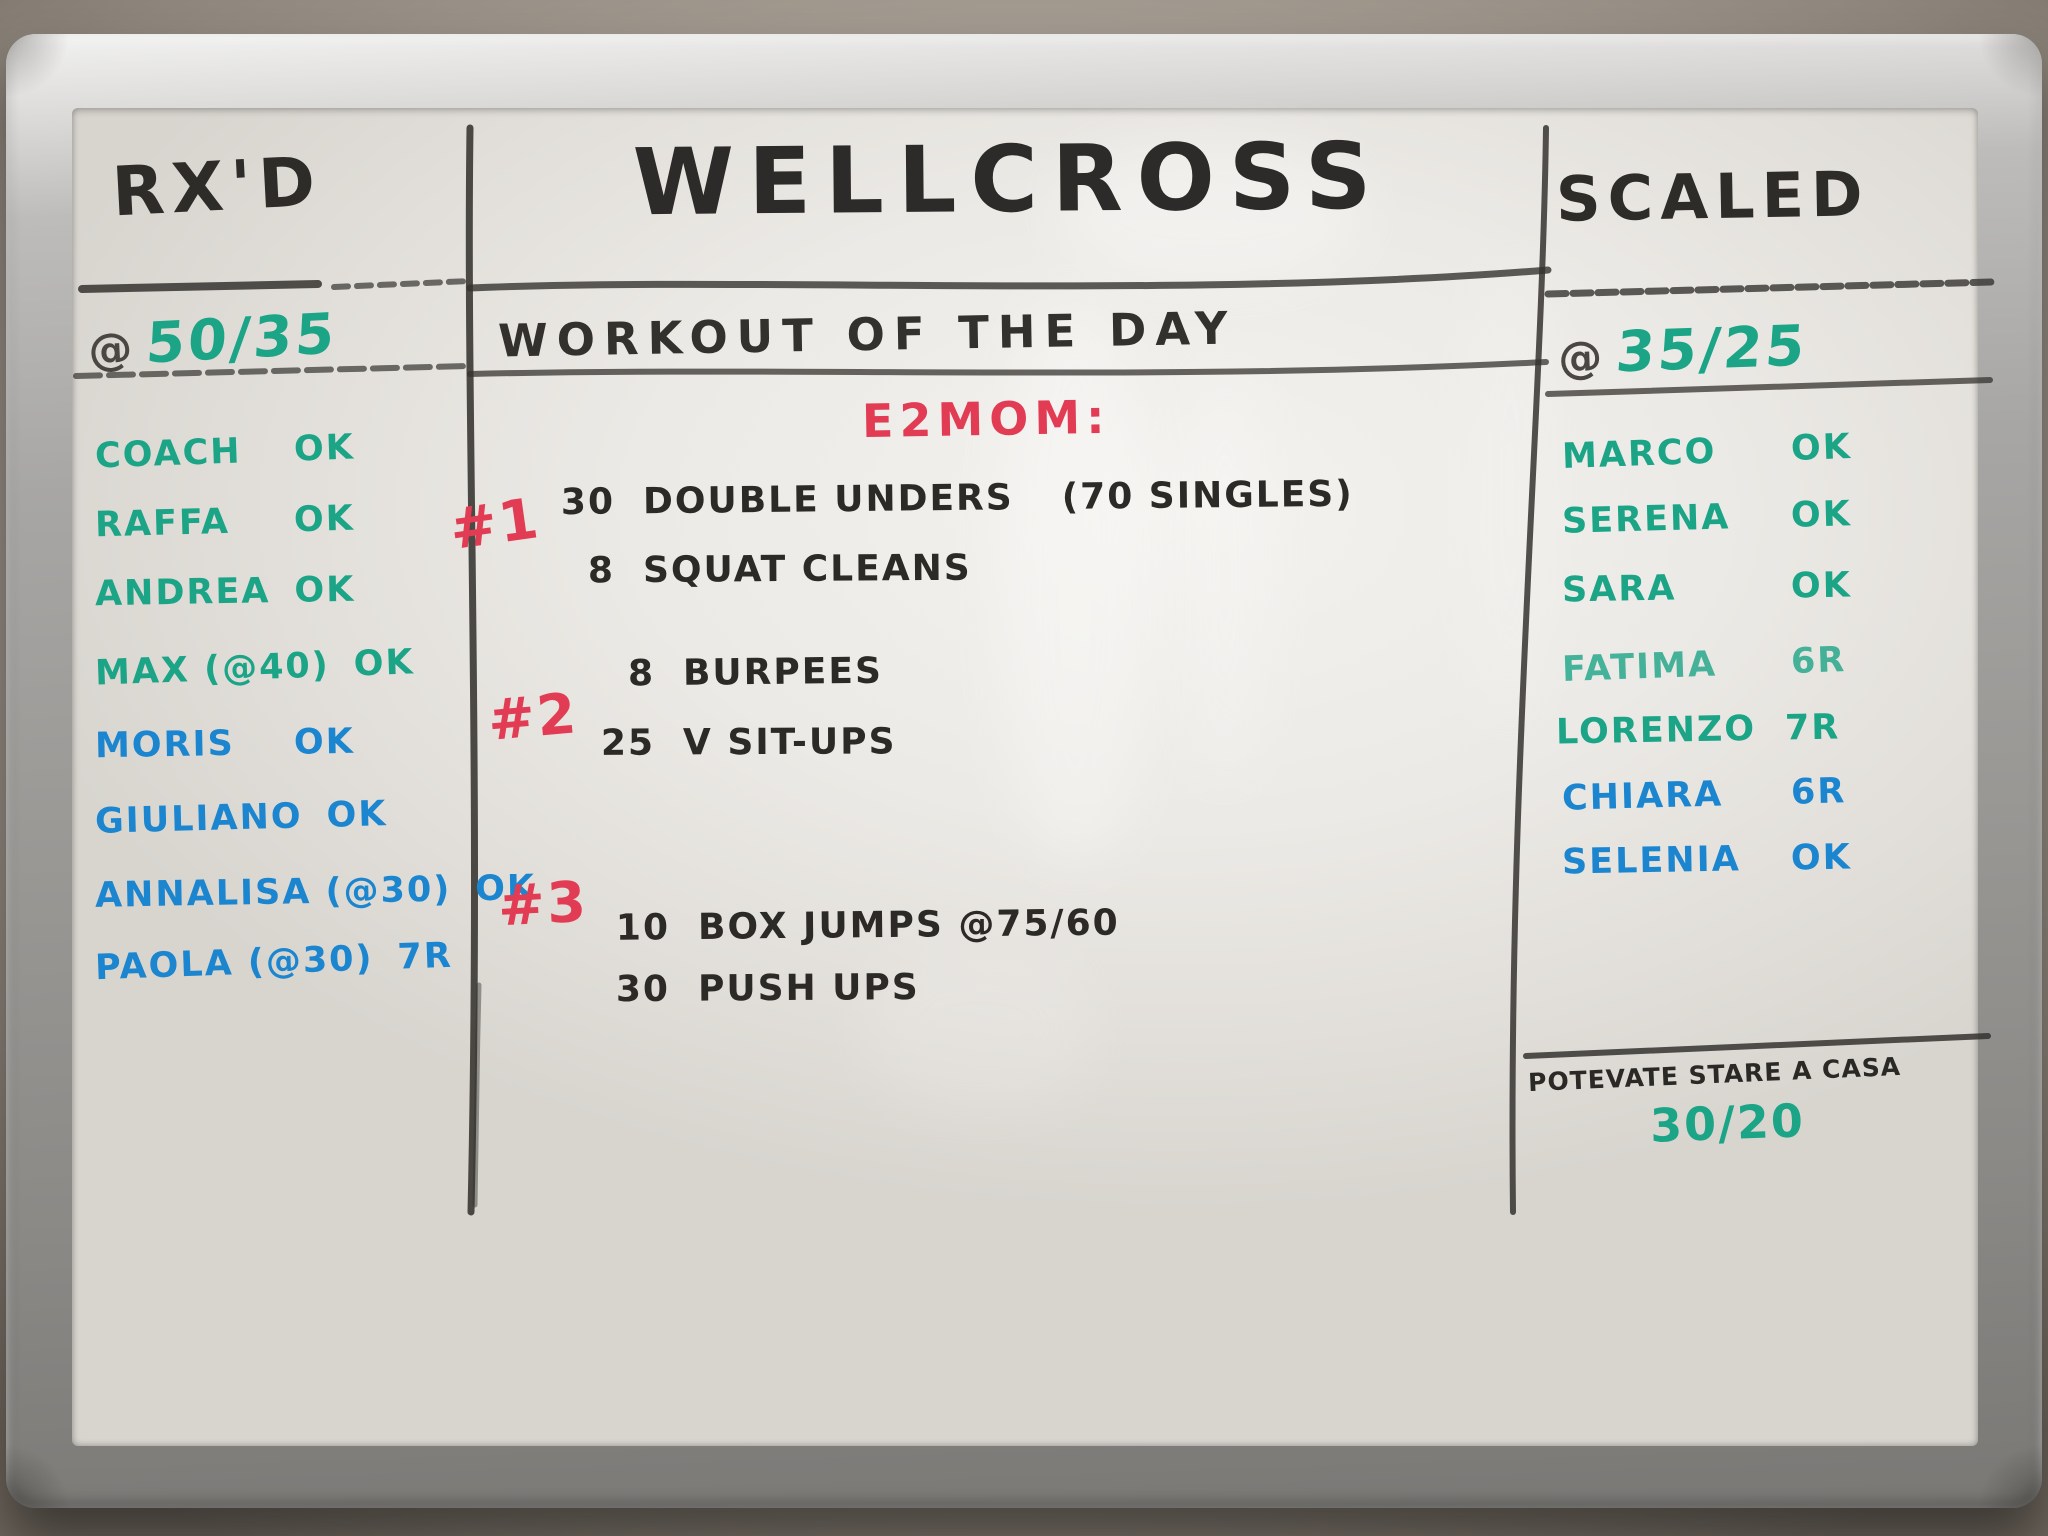 Image resolution: width=2048 pixels, height=1536 pixels. Describe the element at coordinates (1619, 589) in the screenshot. I see `athlete-name: SARA` at that location.